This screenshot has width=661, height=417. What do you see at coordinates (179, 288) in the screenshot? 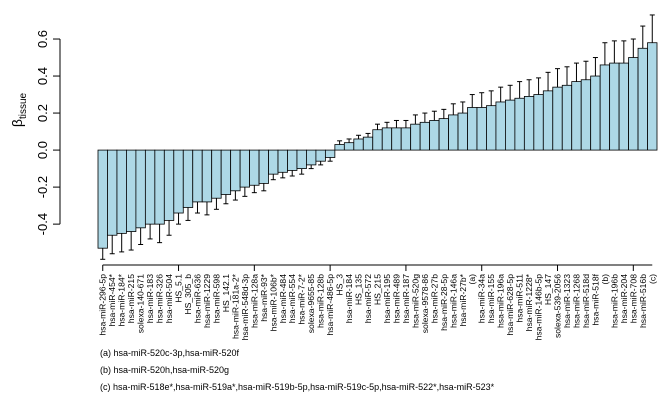
I see `x-tick-label: HS_5.1` at bounding box center [179, 288].